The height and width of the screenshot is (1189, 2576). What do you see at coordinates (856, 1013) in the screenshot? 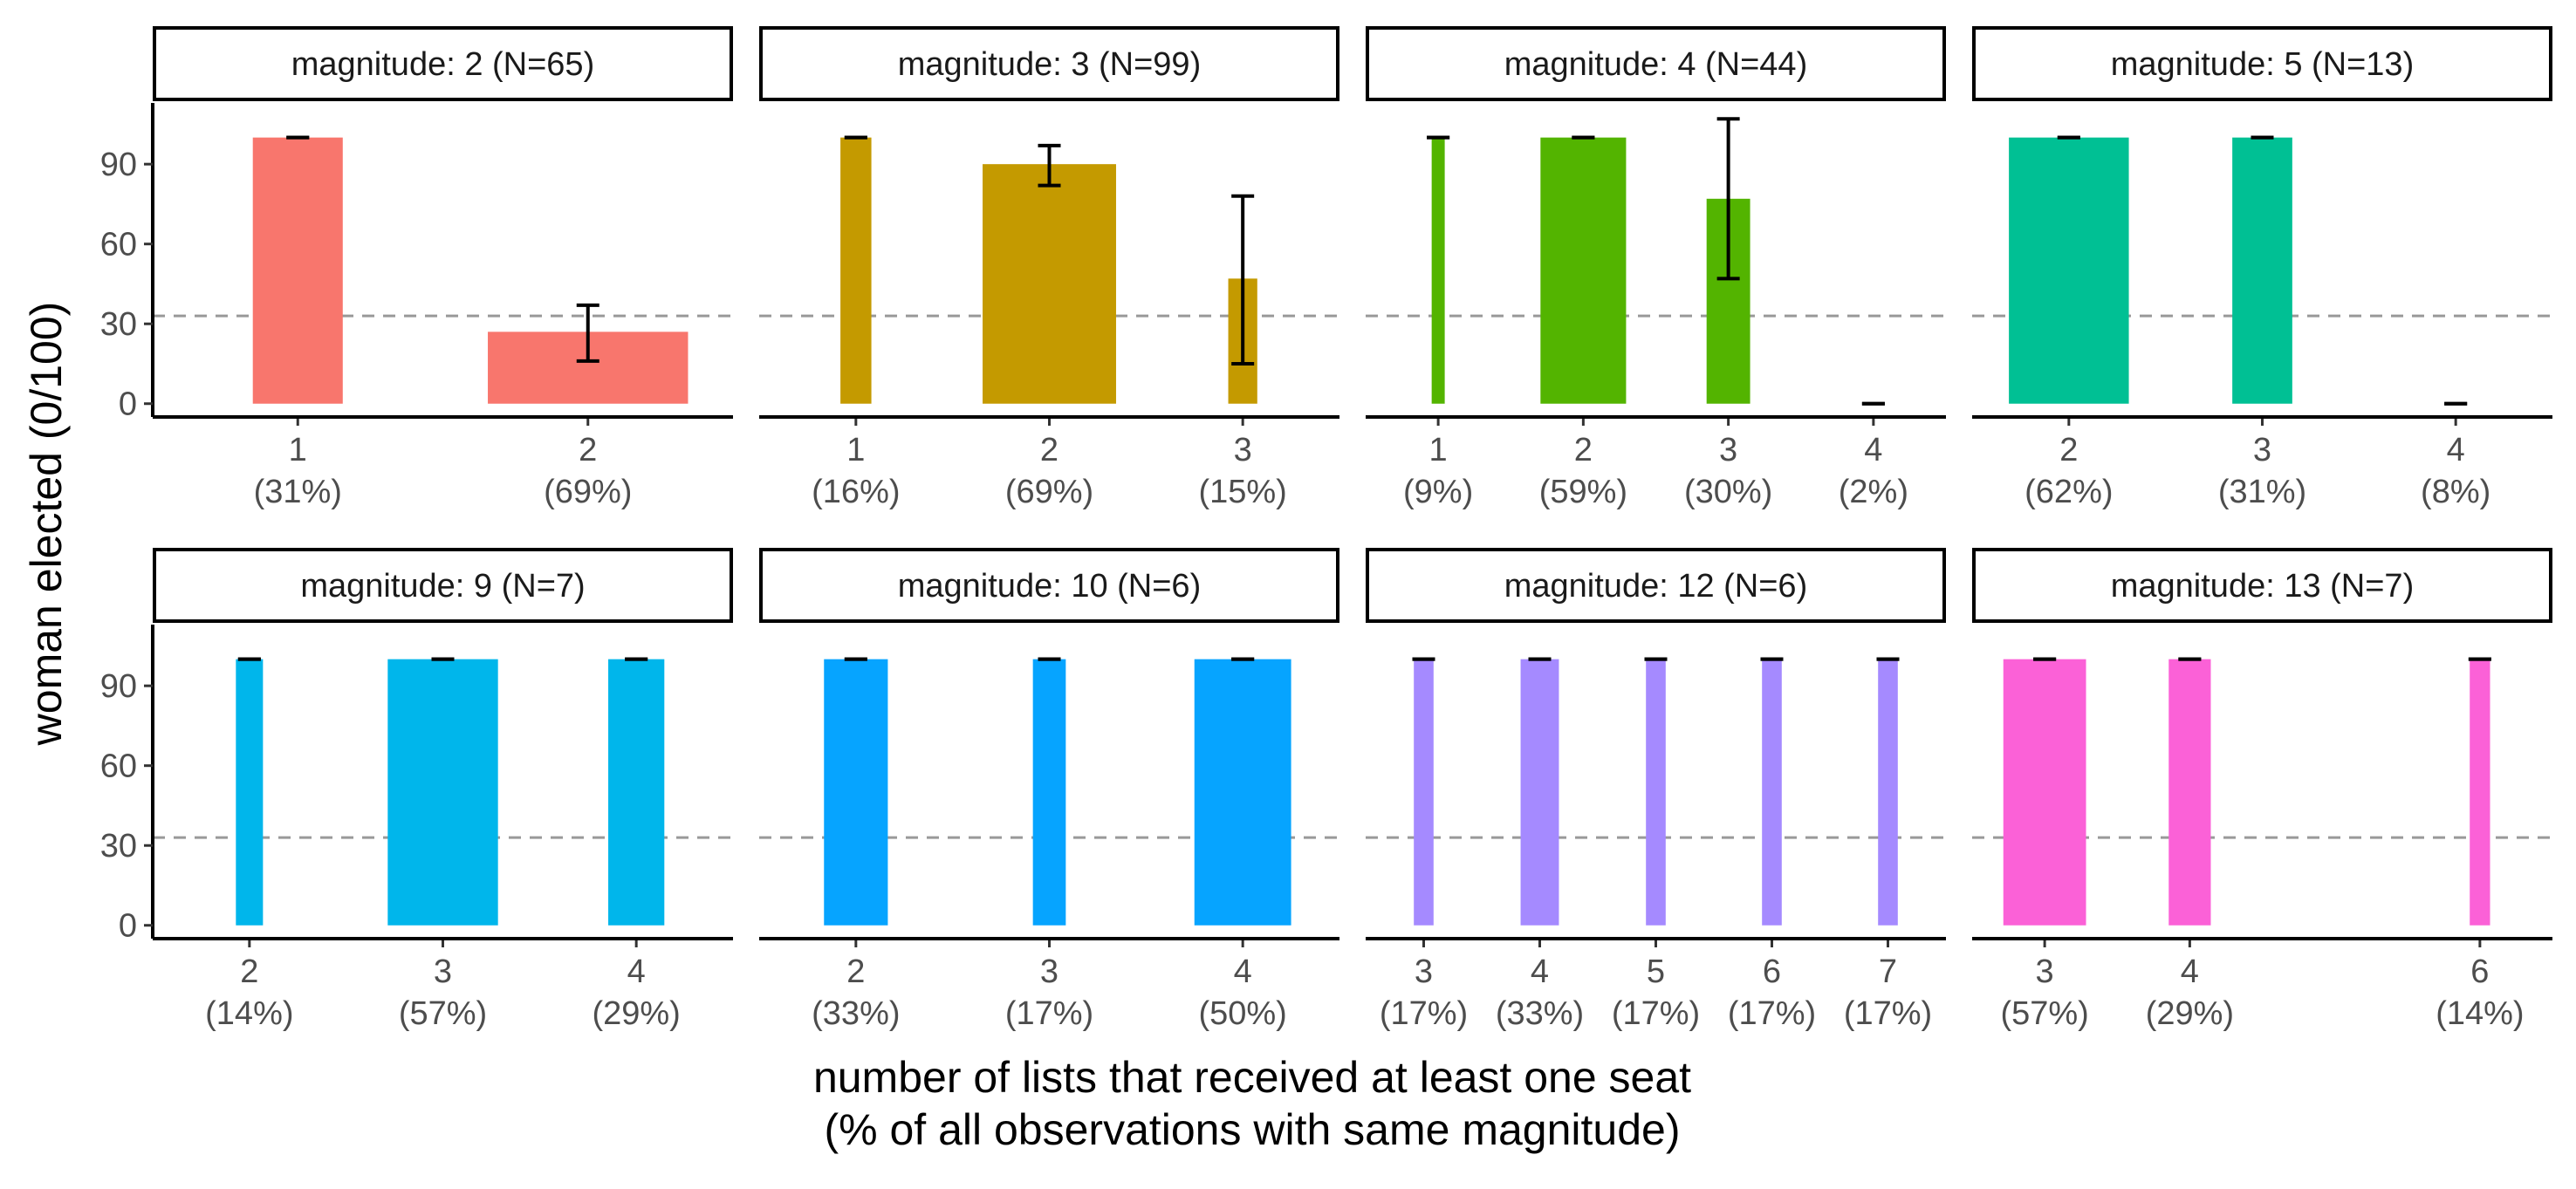
I see `x-tick-share-label: (33%)` at bounding box center [856, 1013].